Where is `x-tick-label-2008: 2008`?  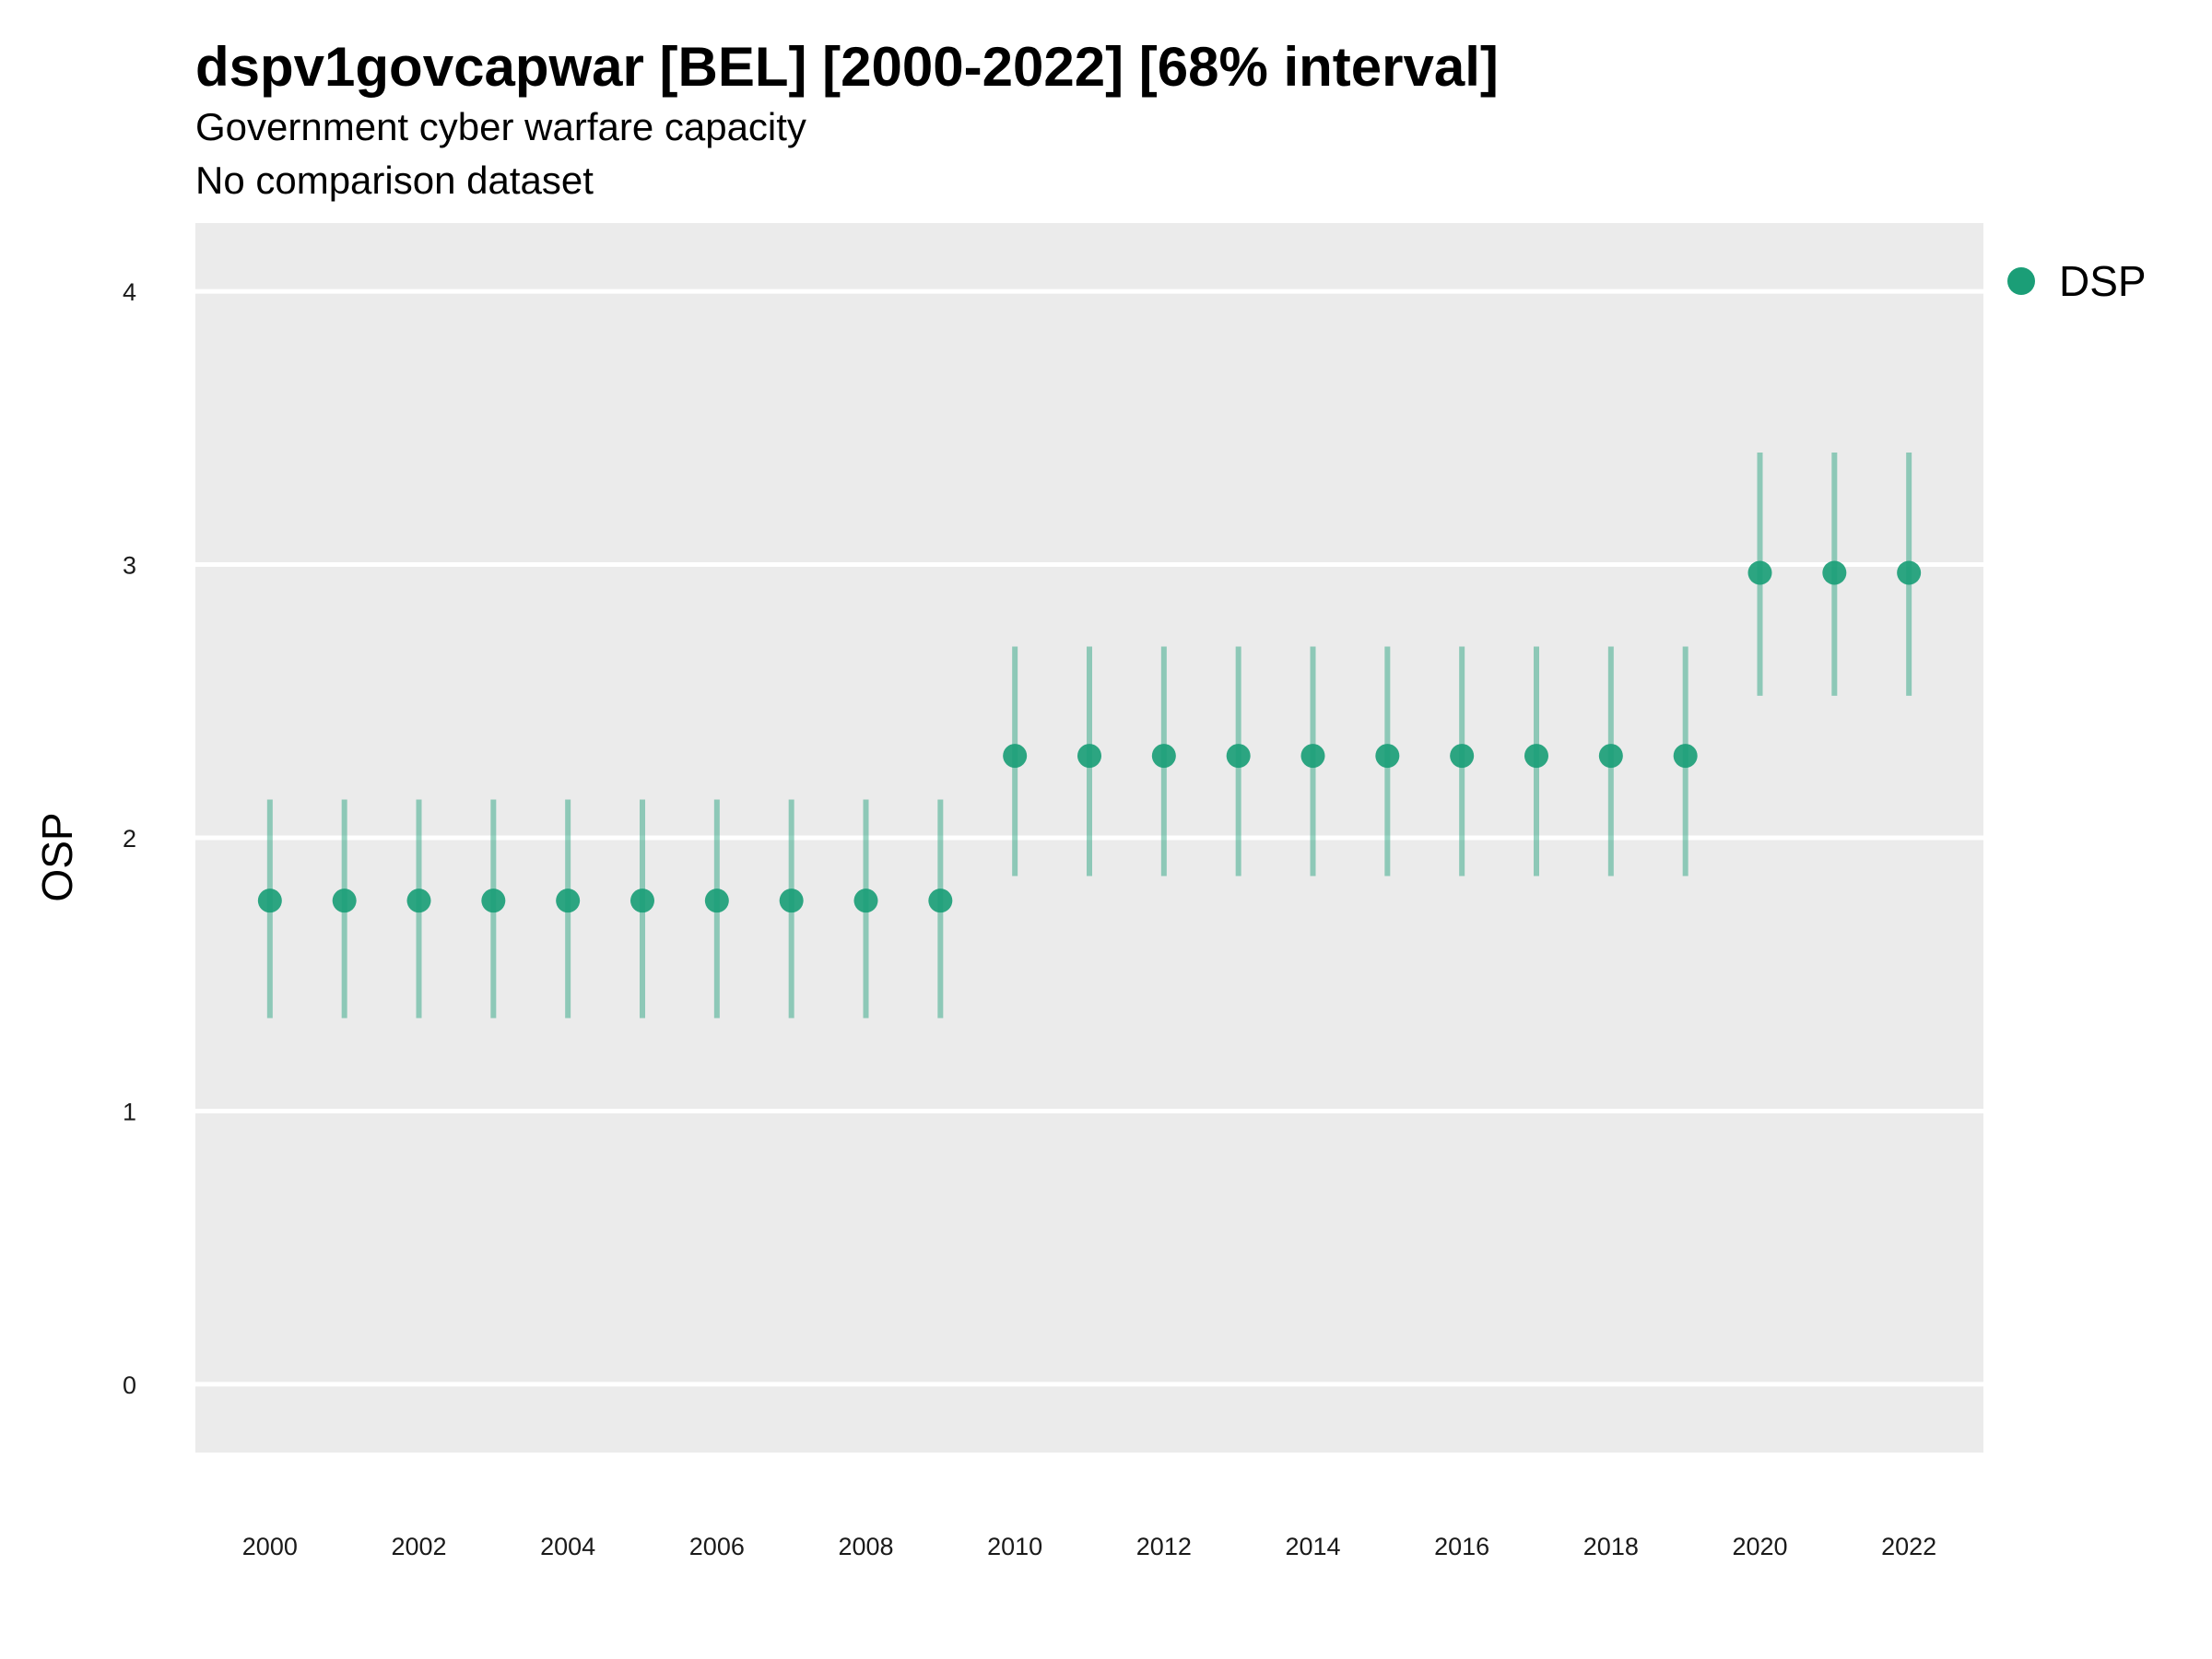
x-tick-label-2008: 2008 is located at coordinates (865, 1546).